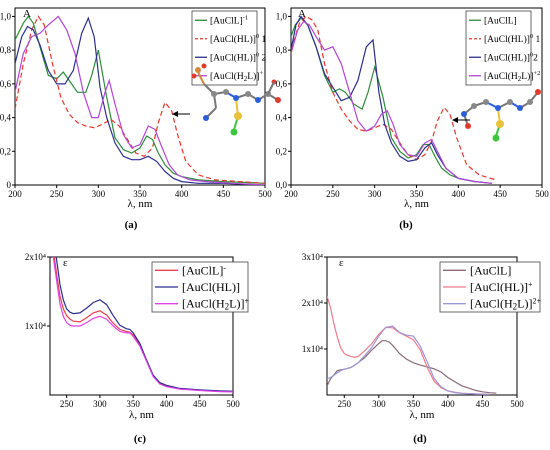 The image size is (550, 450). I want to click on legend-label: [AuCl(HL)]+, so click(501, 287).